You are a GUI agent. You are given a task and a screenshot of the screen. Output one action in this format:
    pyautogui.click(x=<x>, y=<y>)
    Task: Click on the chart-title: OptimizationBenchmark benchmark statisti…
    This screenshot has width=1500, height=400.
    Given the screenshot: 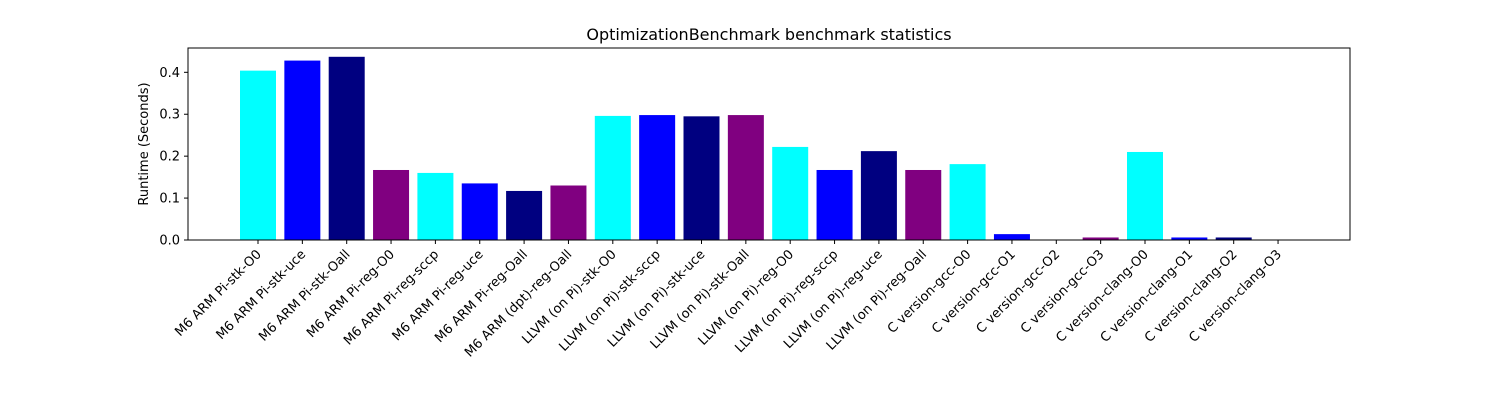 What is the action you would take?
    pyautogui.click(x=768, y=34)
    